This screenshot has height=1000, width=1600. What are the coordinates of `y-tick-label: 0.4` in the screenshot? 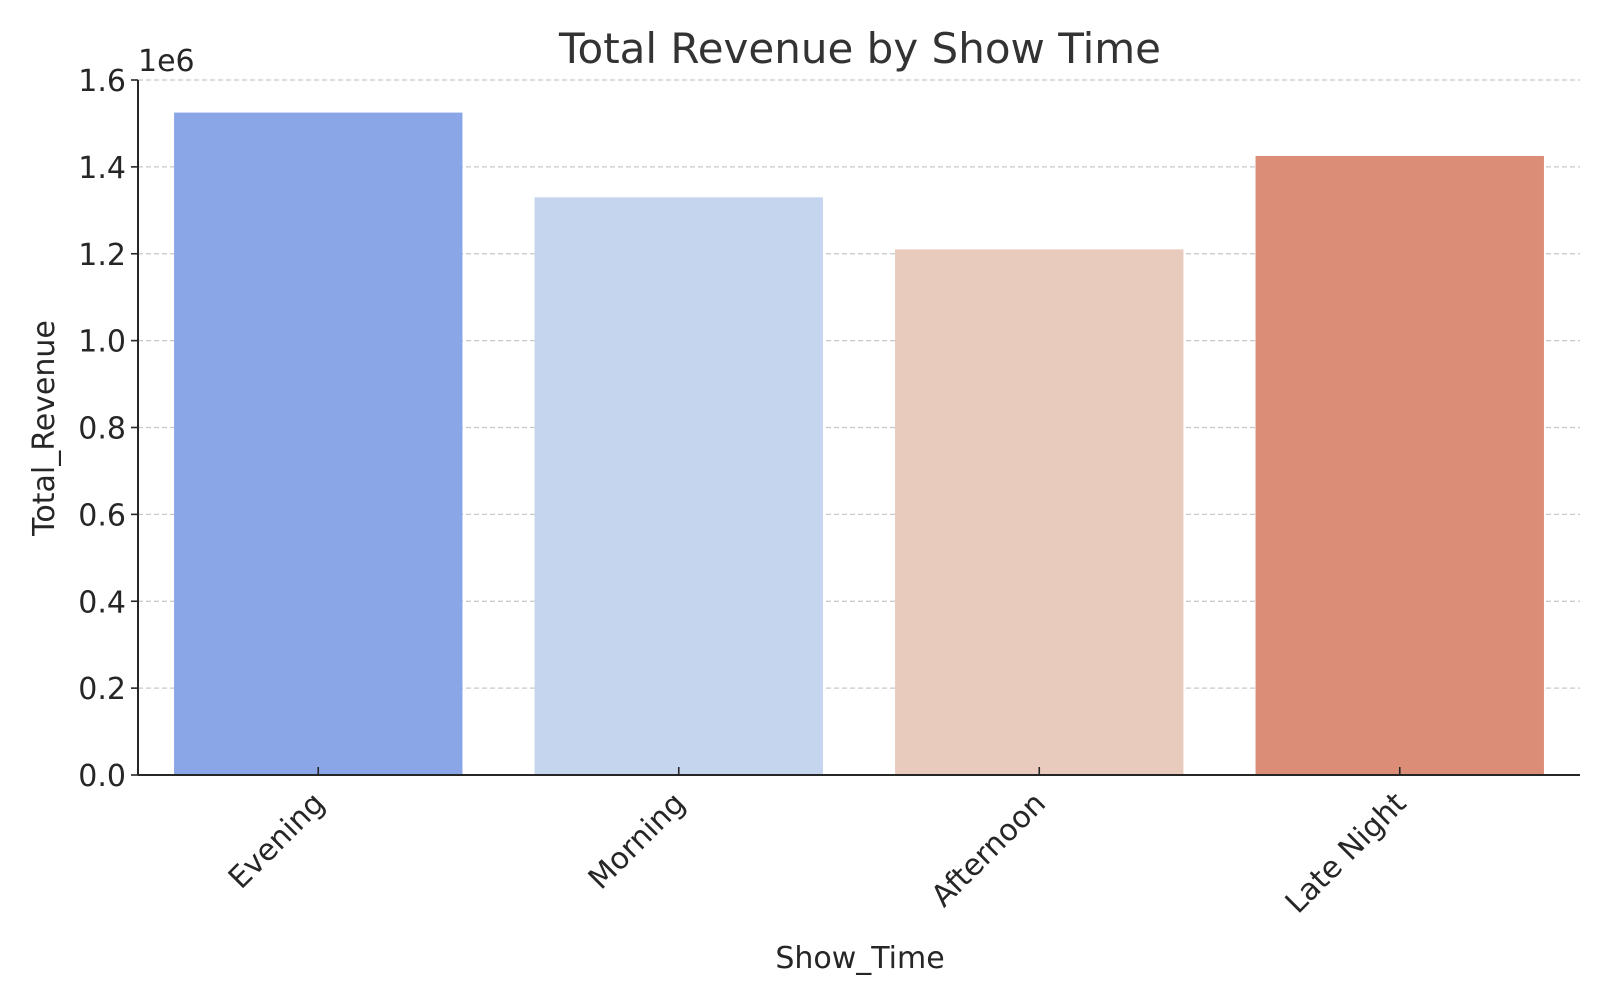 It's located at (102, 602).